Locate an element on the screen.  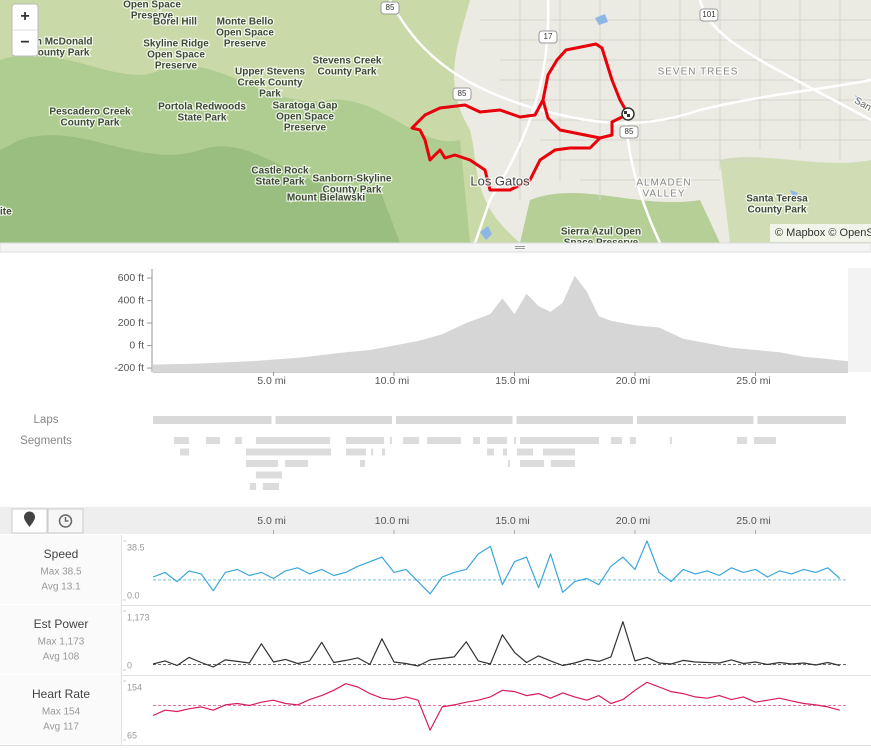
x-tick-label: 25.0 mi is located at coordinates (753, 381).